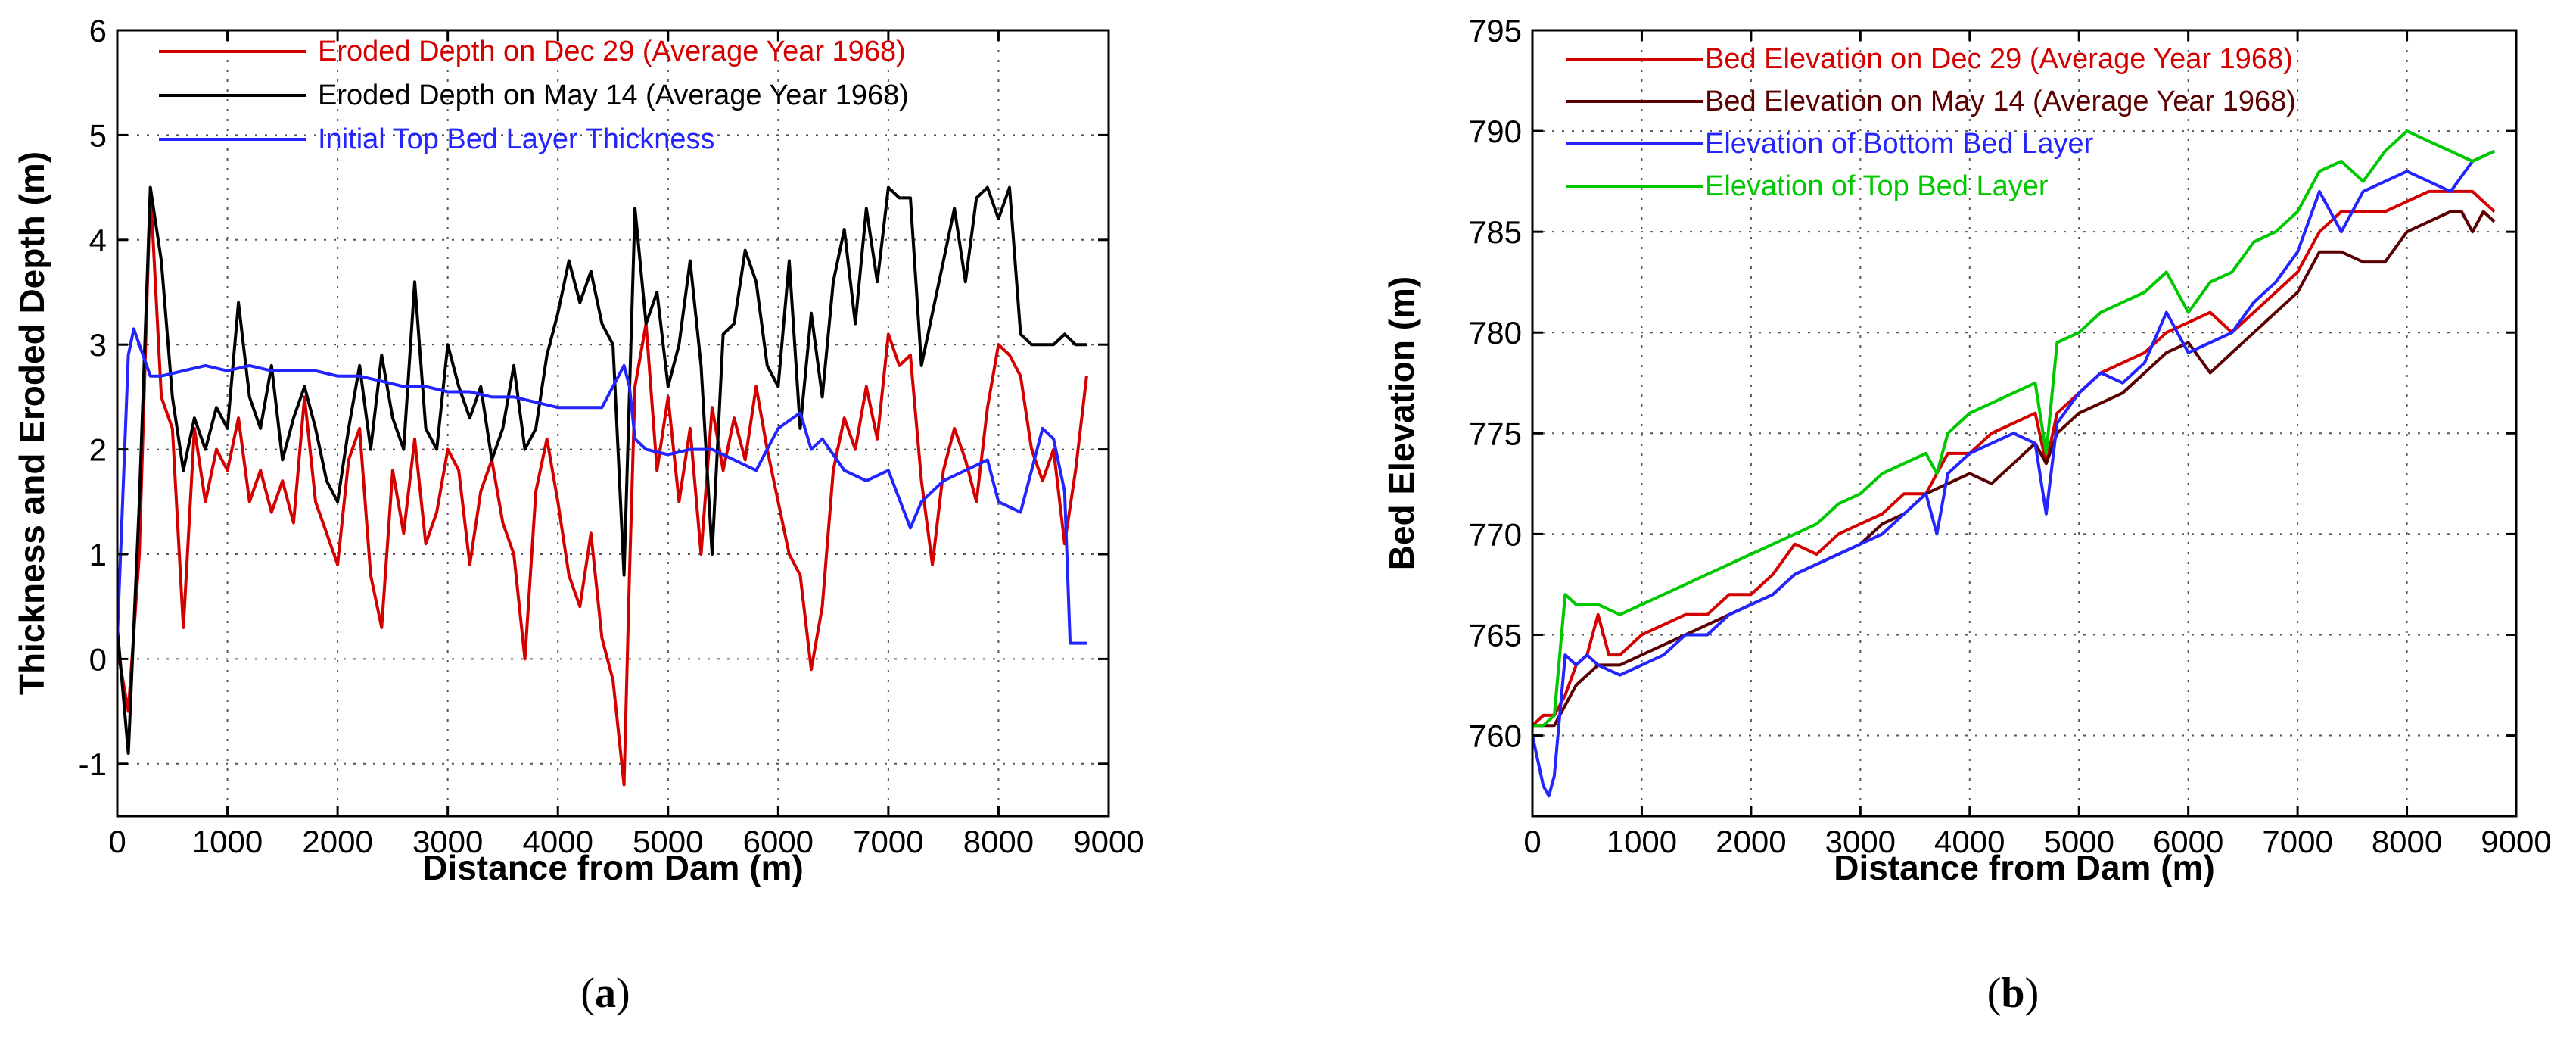 The width and height of the screenshot is (2576, 1041). I want to click on y-tick-label: 2, so click(98, 450).